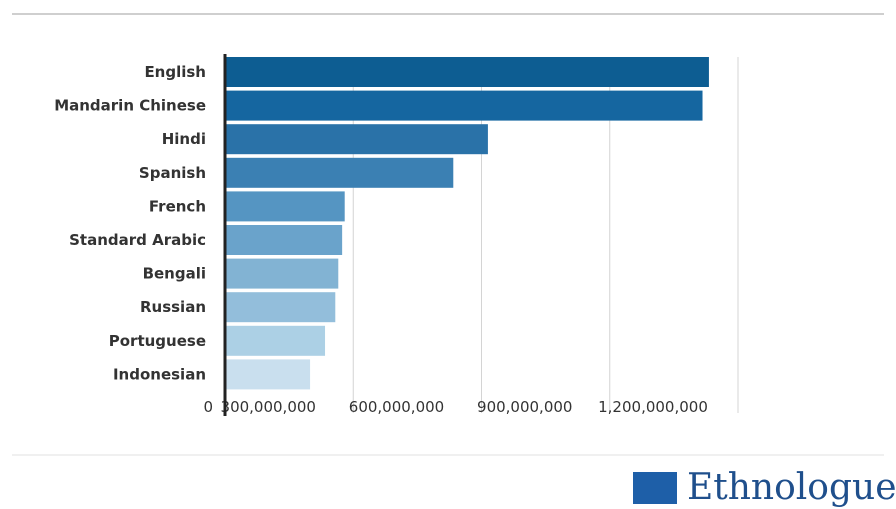  Describe the element at coordinates (268, 407) in the screenshot. I see `x-tick-label: 300,000,000` at that location.